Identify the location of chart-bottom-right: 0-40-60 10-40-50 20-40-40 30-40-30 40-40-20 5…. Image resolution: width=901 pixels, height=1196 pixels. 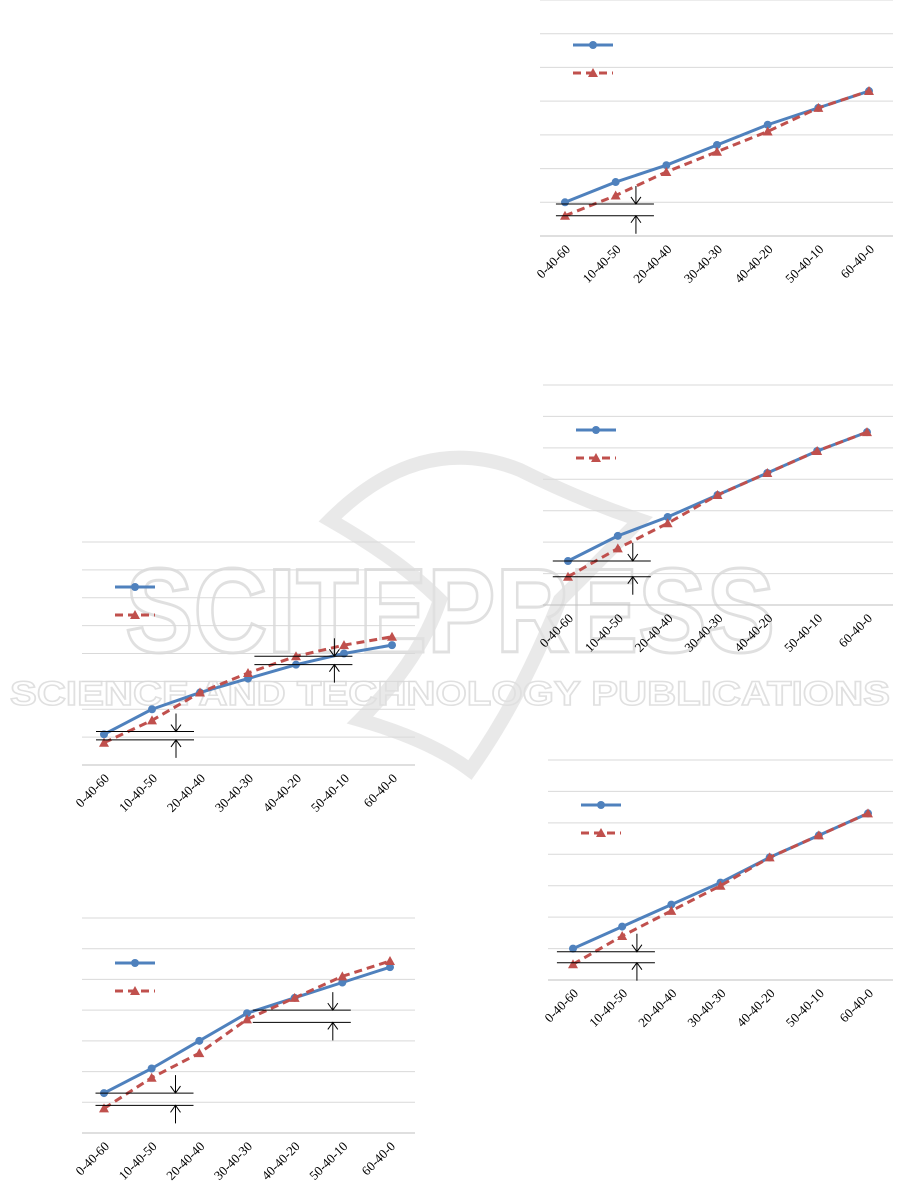
(717, 894).